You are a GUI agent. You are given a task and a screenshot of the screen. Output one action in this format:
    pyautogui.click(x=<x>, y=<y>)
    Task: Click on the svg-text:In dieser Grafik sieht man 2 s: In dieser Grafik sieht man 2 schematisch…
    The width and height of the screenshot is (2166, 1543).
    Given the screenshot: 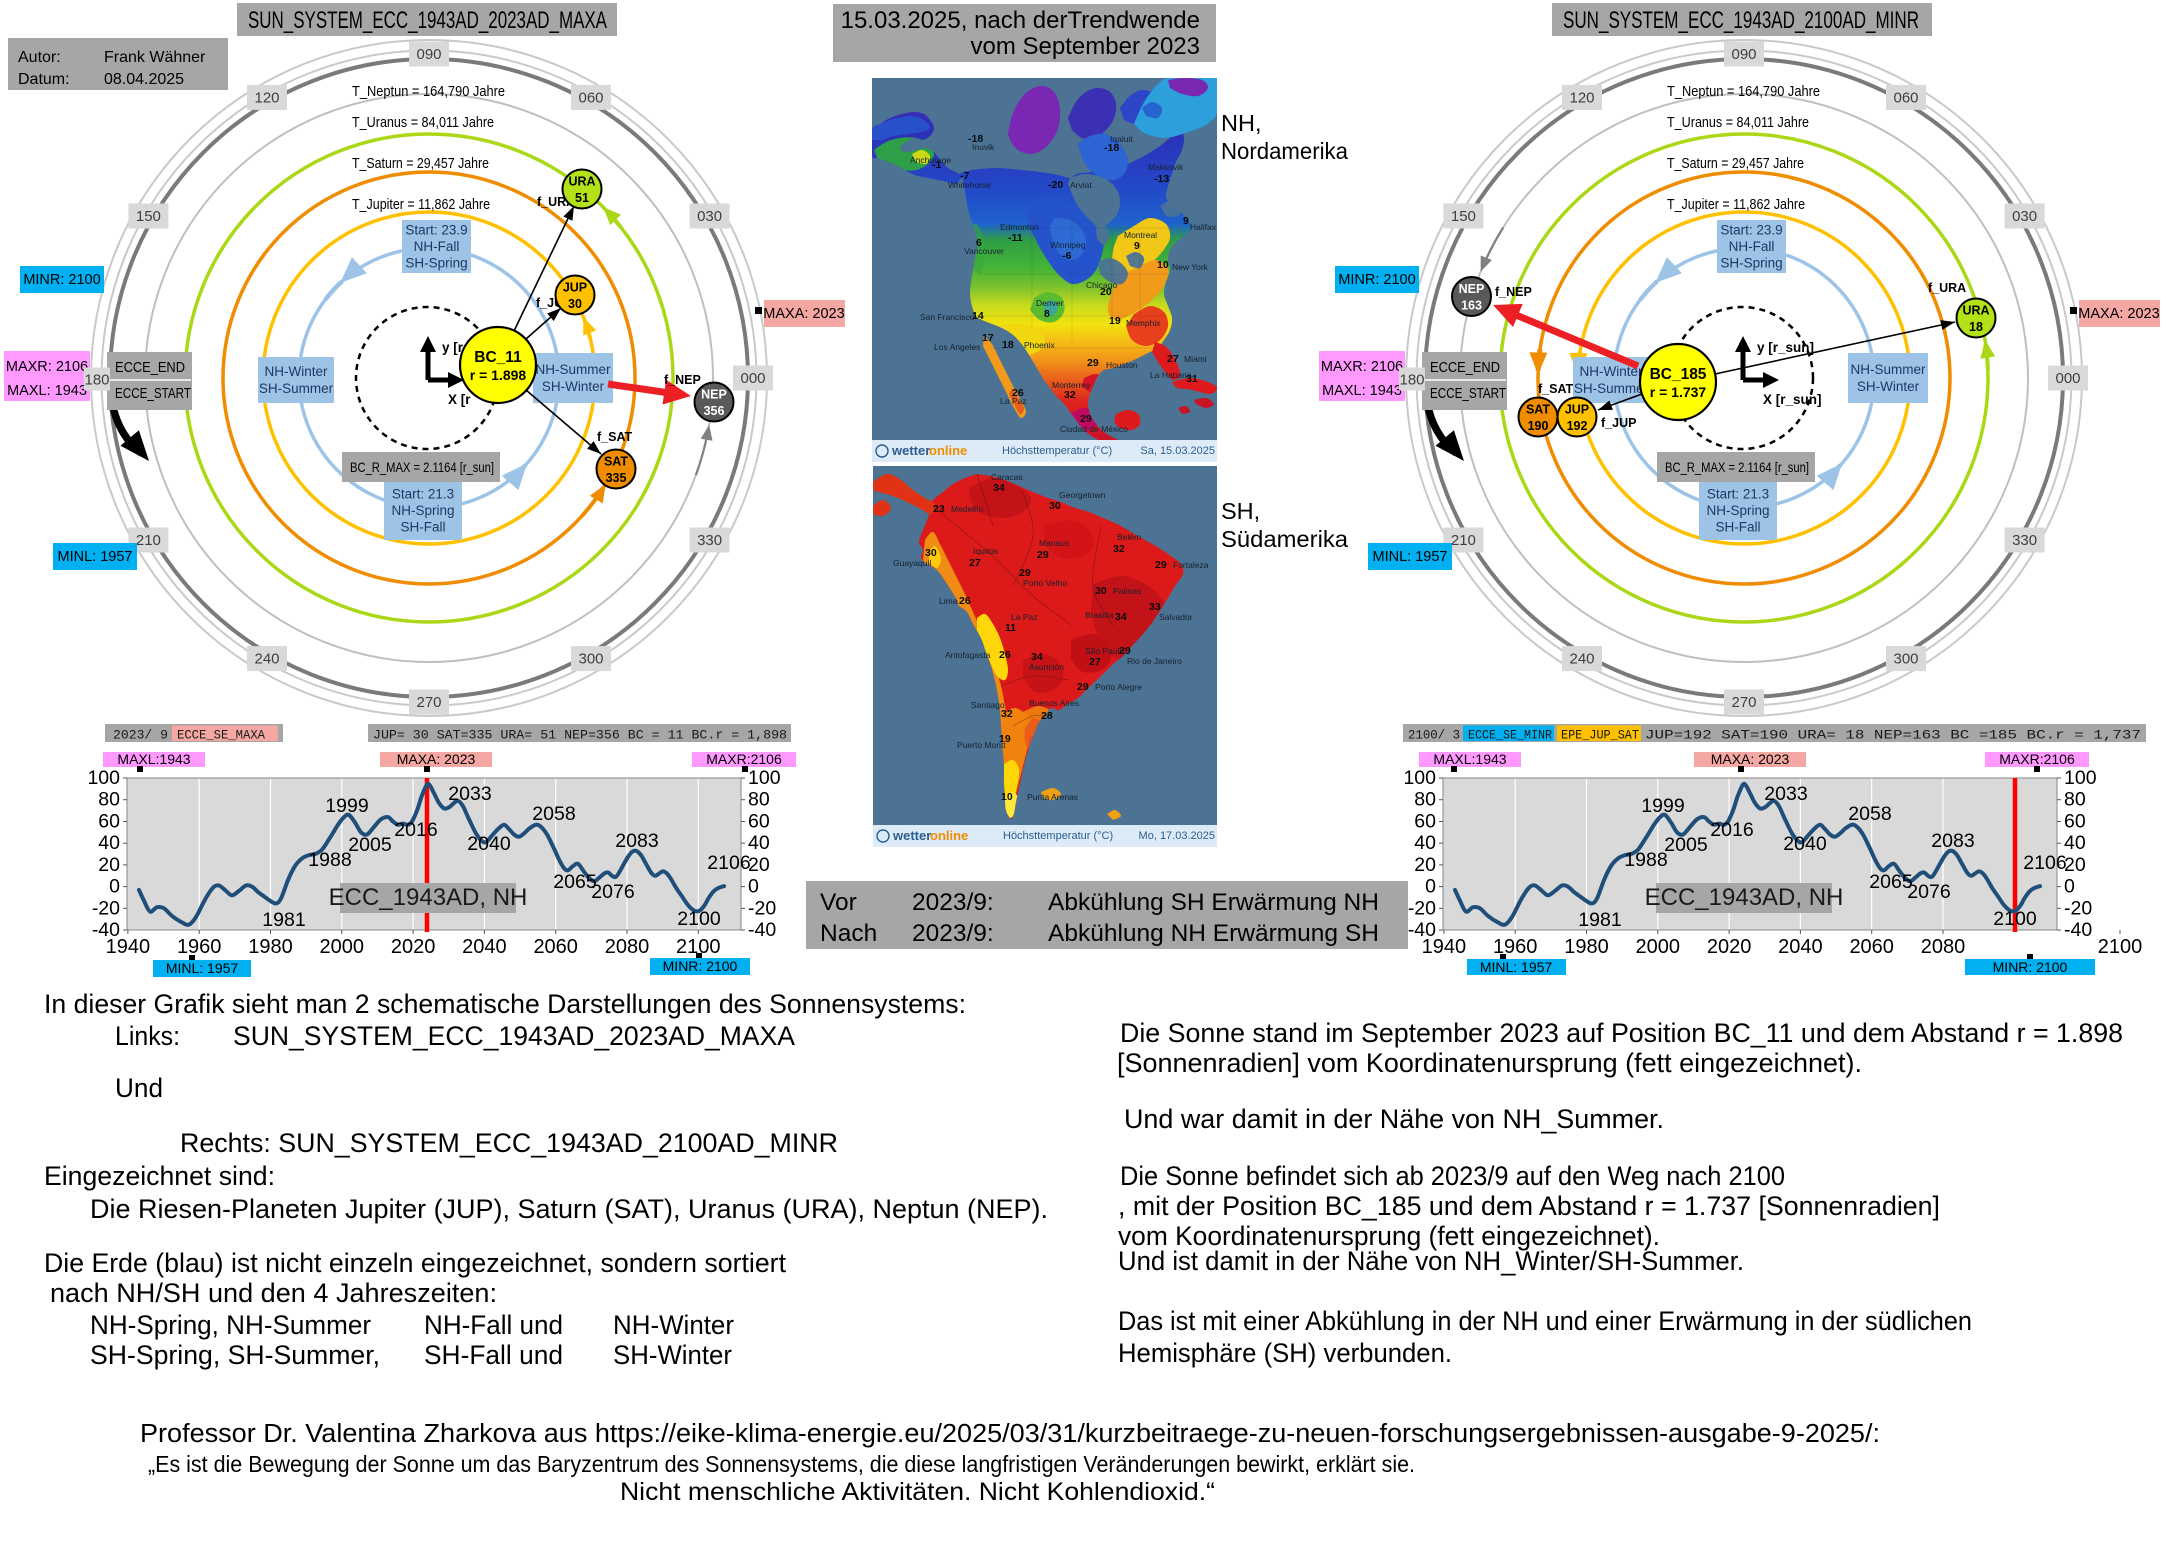 What is the action you would take?
    pyautogui.click(x=505, y=1004)
    